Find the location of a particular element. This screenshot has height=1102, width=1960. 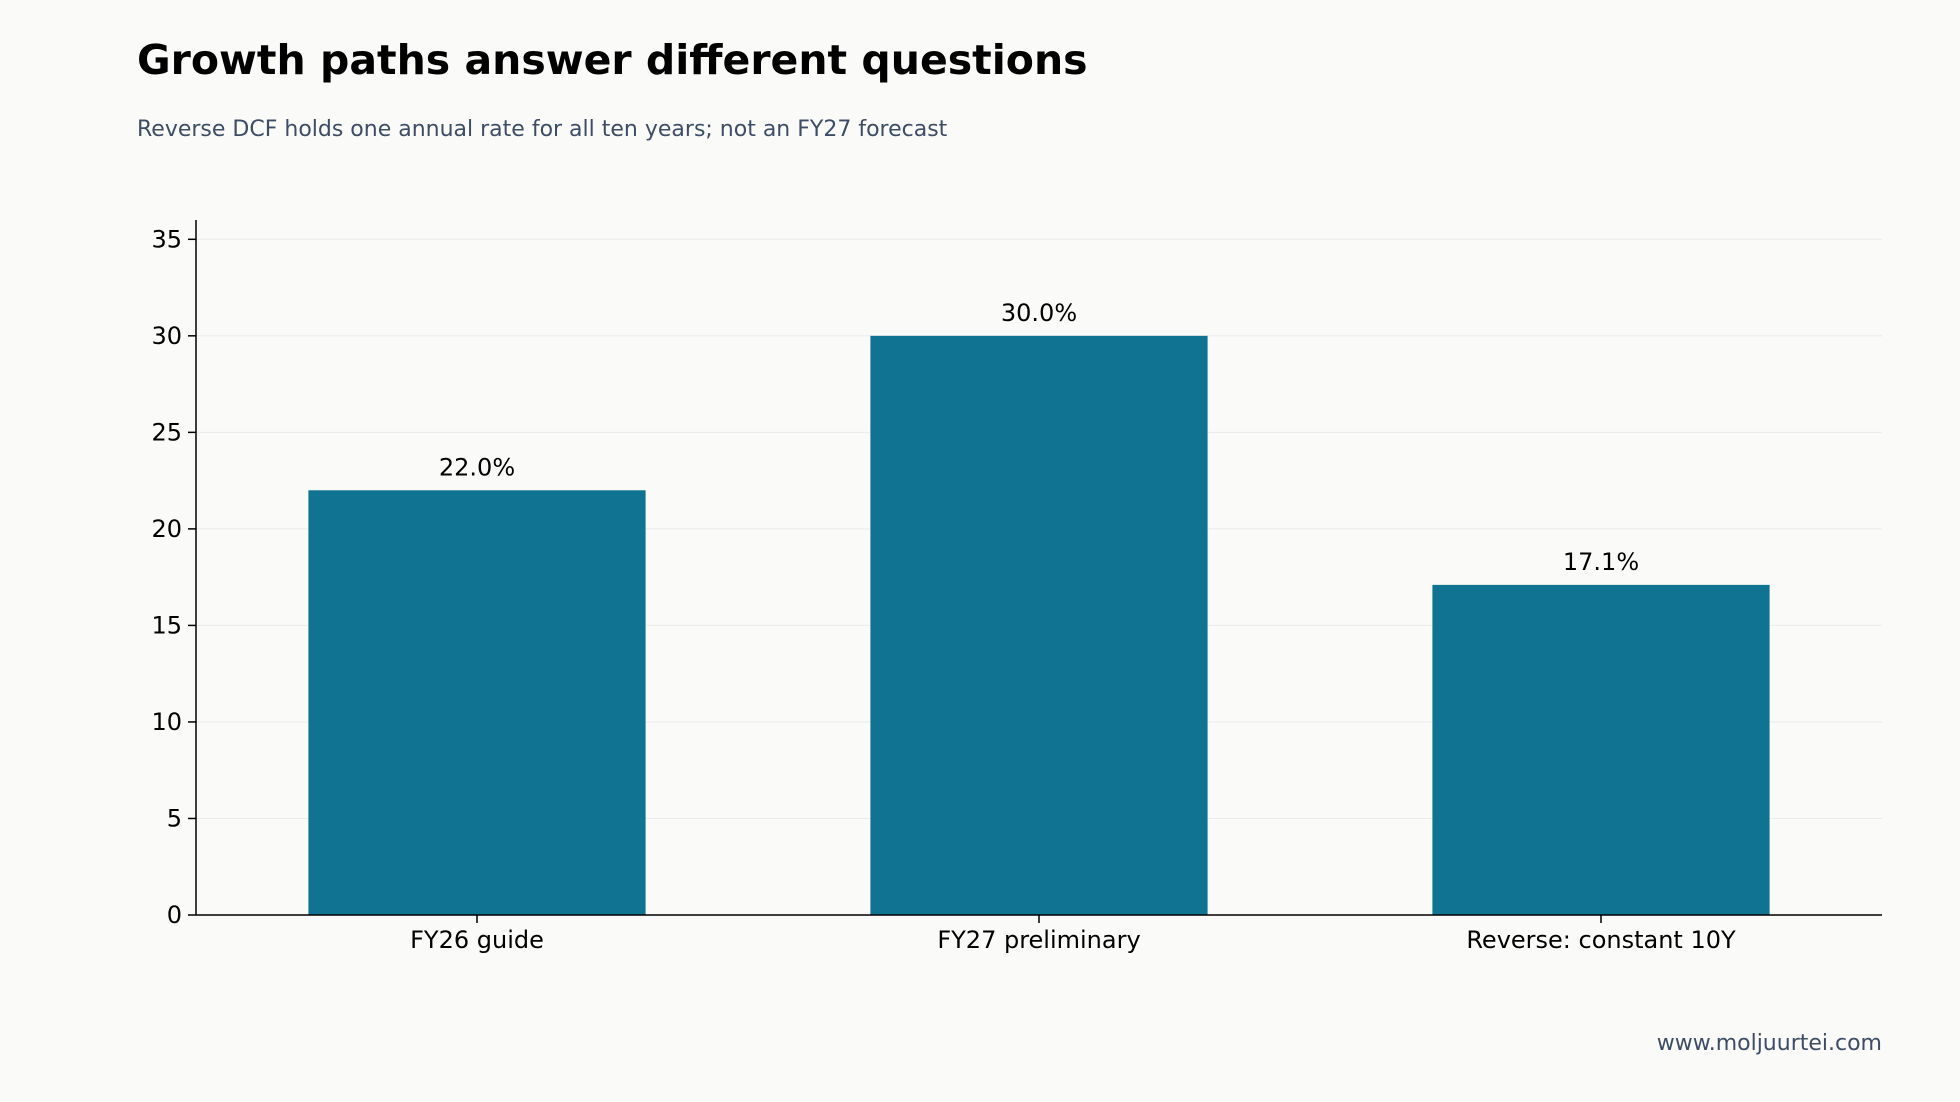

y-tick-label: 0 is located at coordinates (174, 915).